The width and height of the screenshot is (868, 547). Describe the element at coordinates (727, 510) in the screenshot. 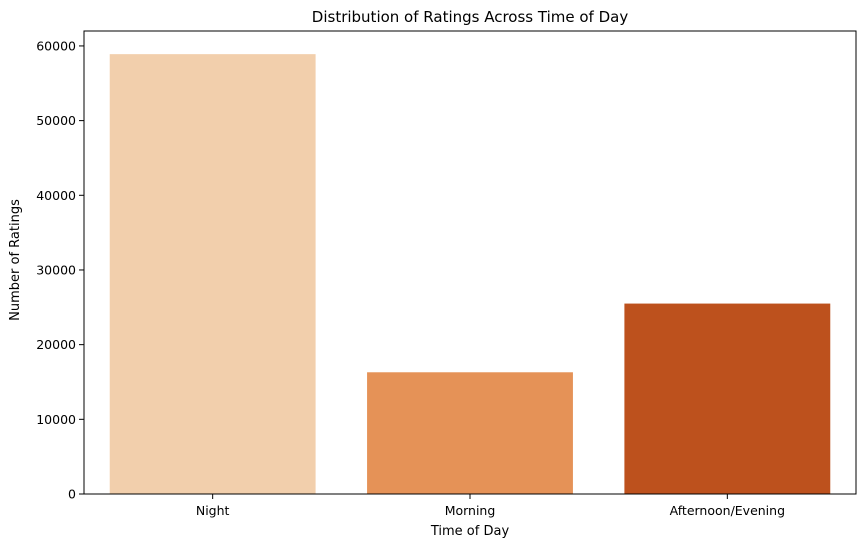

I see `x-tick-label-2: Afternoon/Evening` at that location.